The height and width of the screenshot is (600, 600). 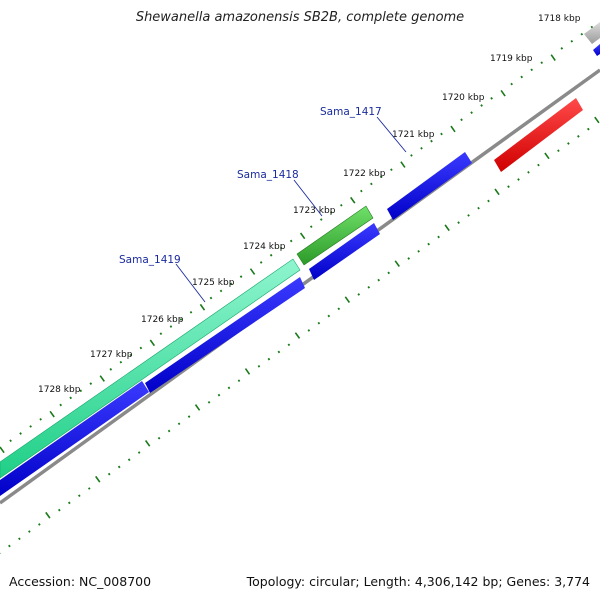 What do you see at coordinates (538, 135) in the screenshot?
I see `red-feature` at bounding box center [538, 135].